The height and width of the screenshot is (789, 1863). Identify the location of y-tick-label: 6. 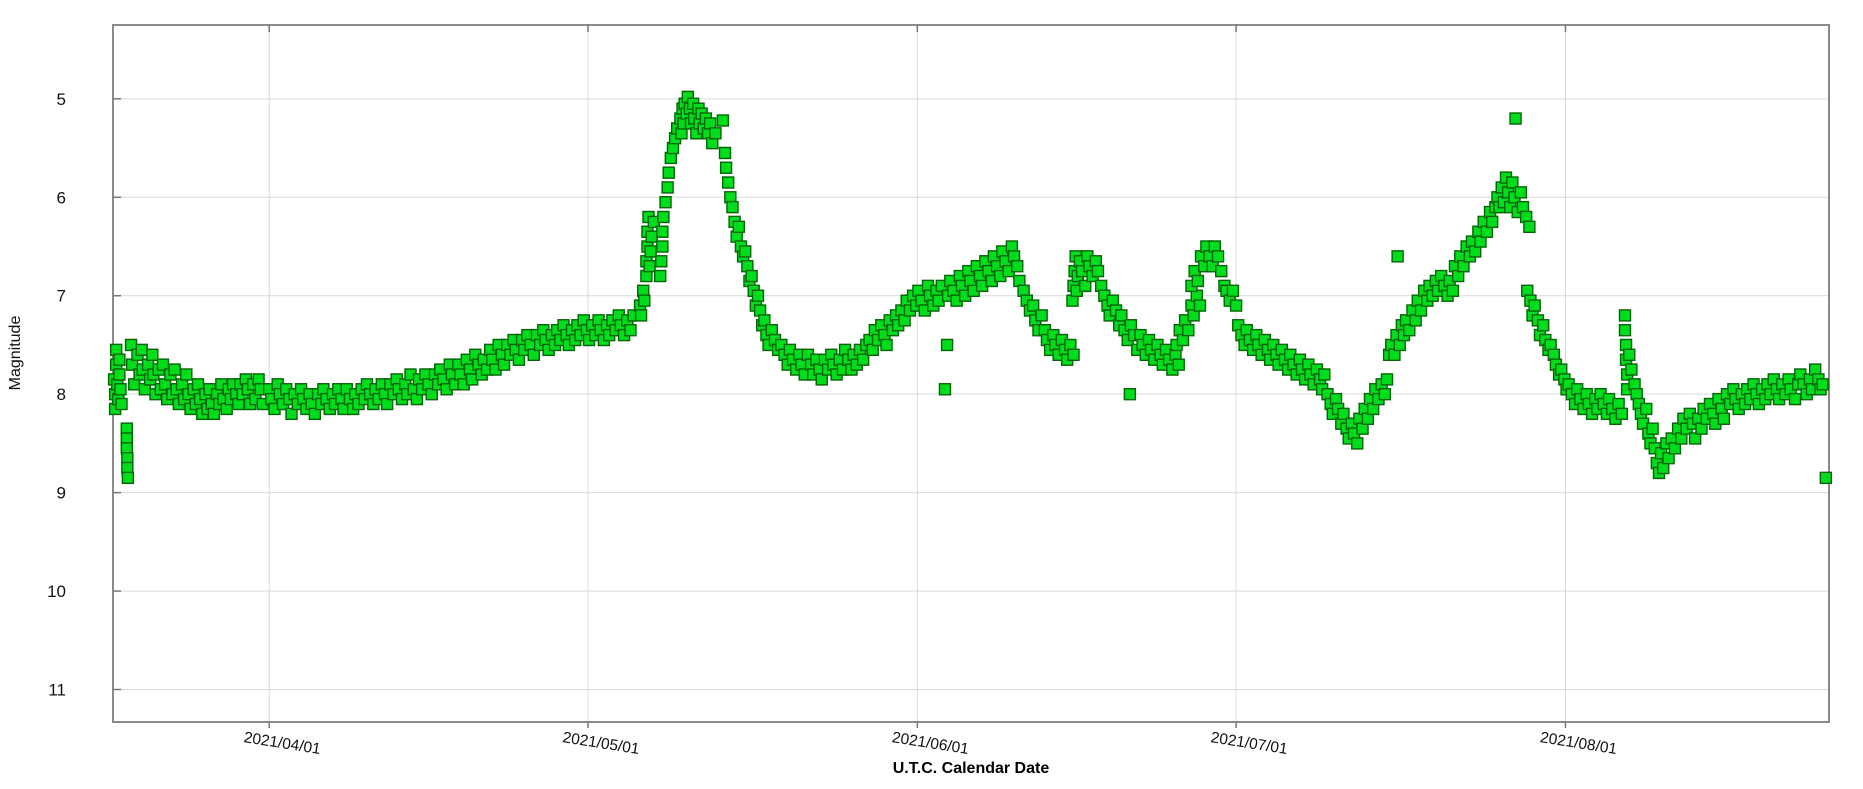
(61, 197).